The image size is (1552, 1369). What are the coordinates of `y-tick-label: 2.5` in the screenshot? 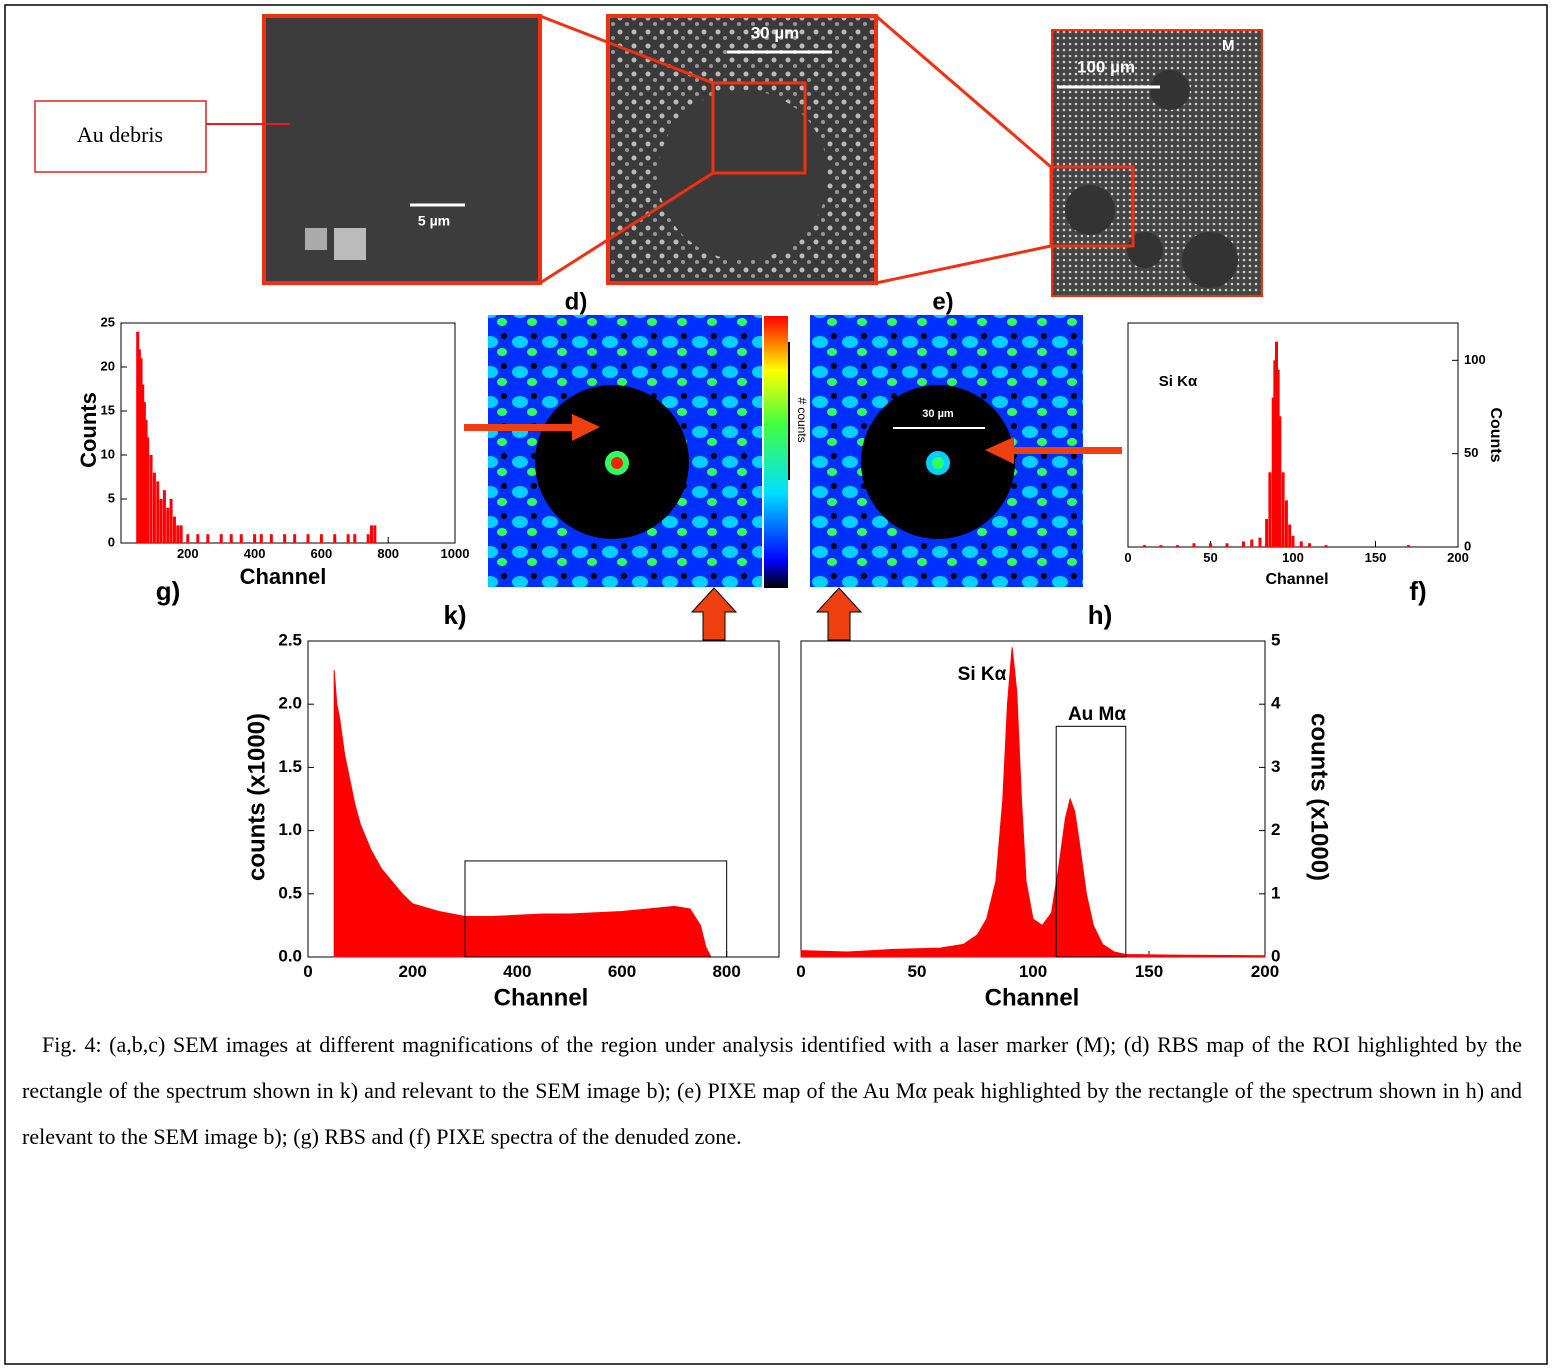 It's located at (290, 639).